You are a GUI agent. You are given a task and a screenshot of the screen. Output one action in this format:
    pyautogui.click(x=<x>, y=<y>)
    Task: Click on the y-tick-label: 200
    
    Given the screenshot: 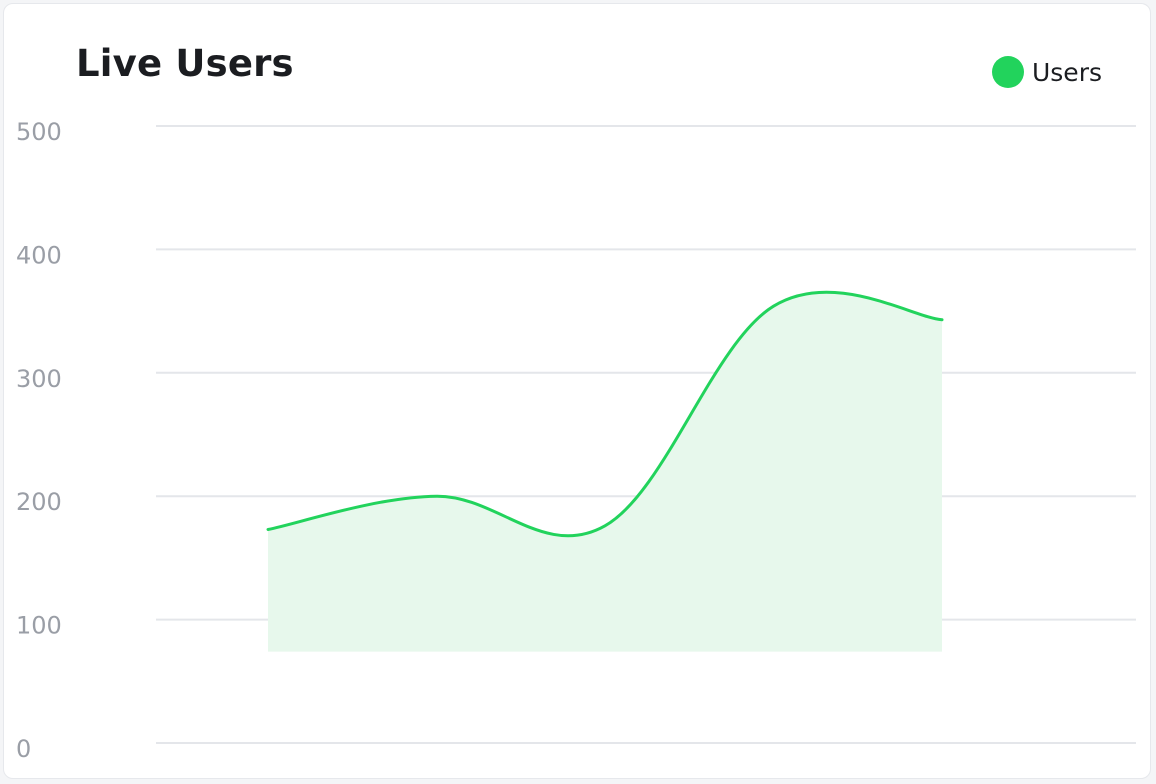 What is the action you would take?
    pyautogui.click(x=39, y=502)
    